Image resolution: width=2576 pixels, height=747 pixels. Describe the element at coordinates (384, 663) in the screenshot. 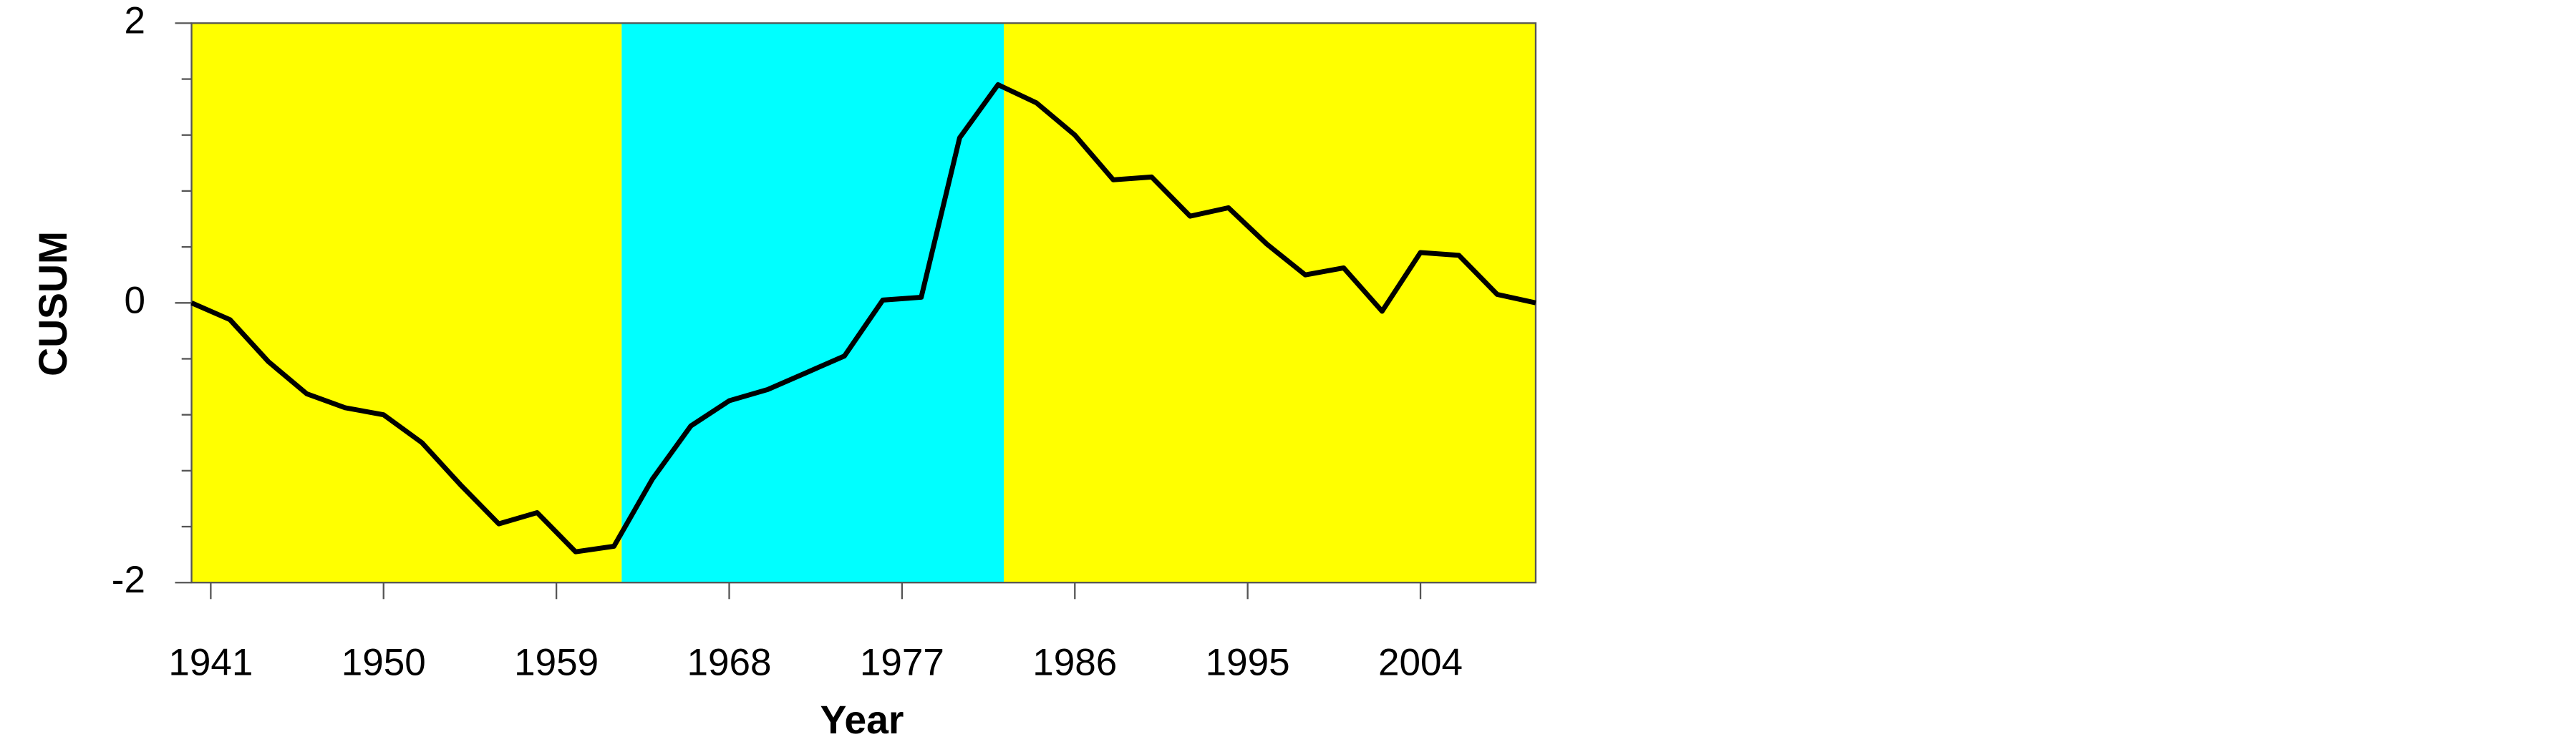

I see `x-tick-label: 1950` at that location.